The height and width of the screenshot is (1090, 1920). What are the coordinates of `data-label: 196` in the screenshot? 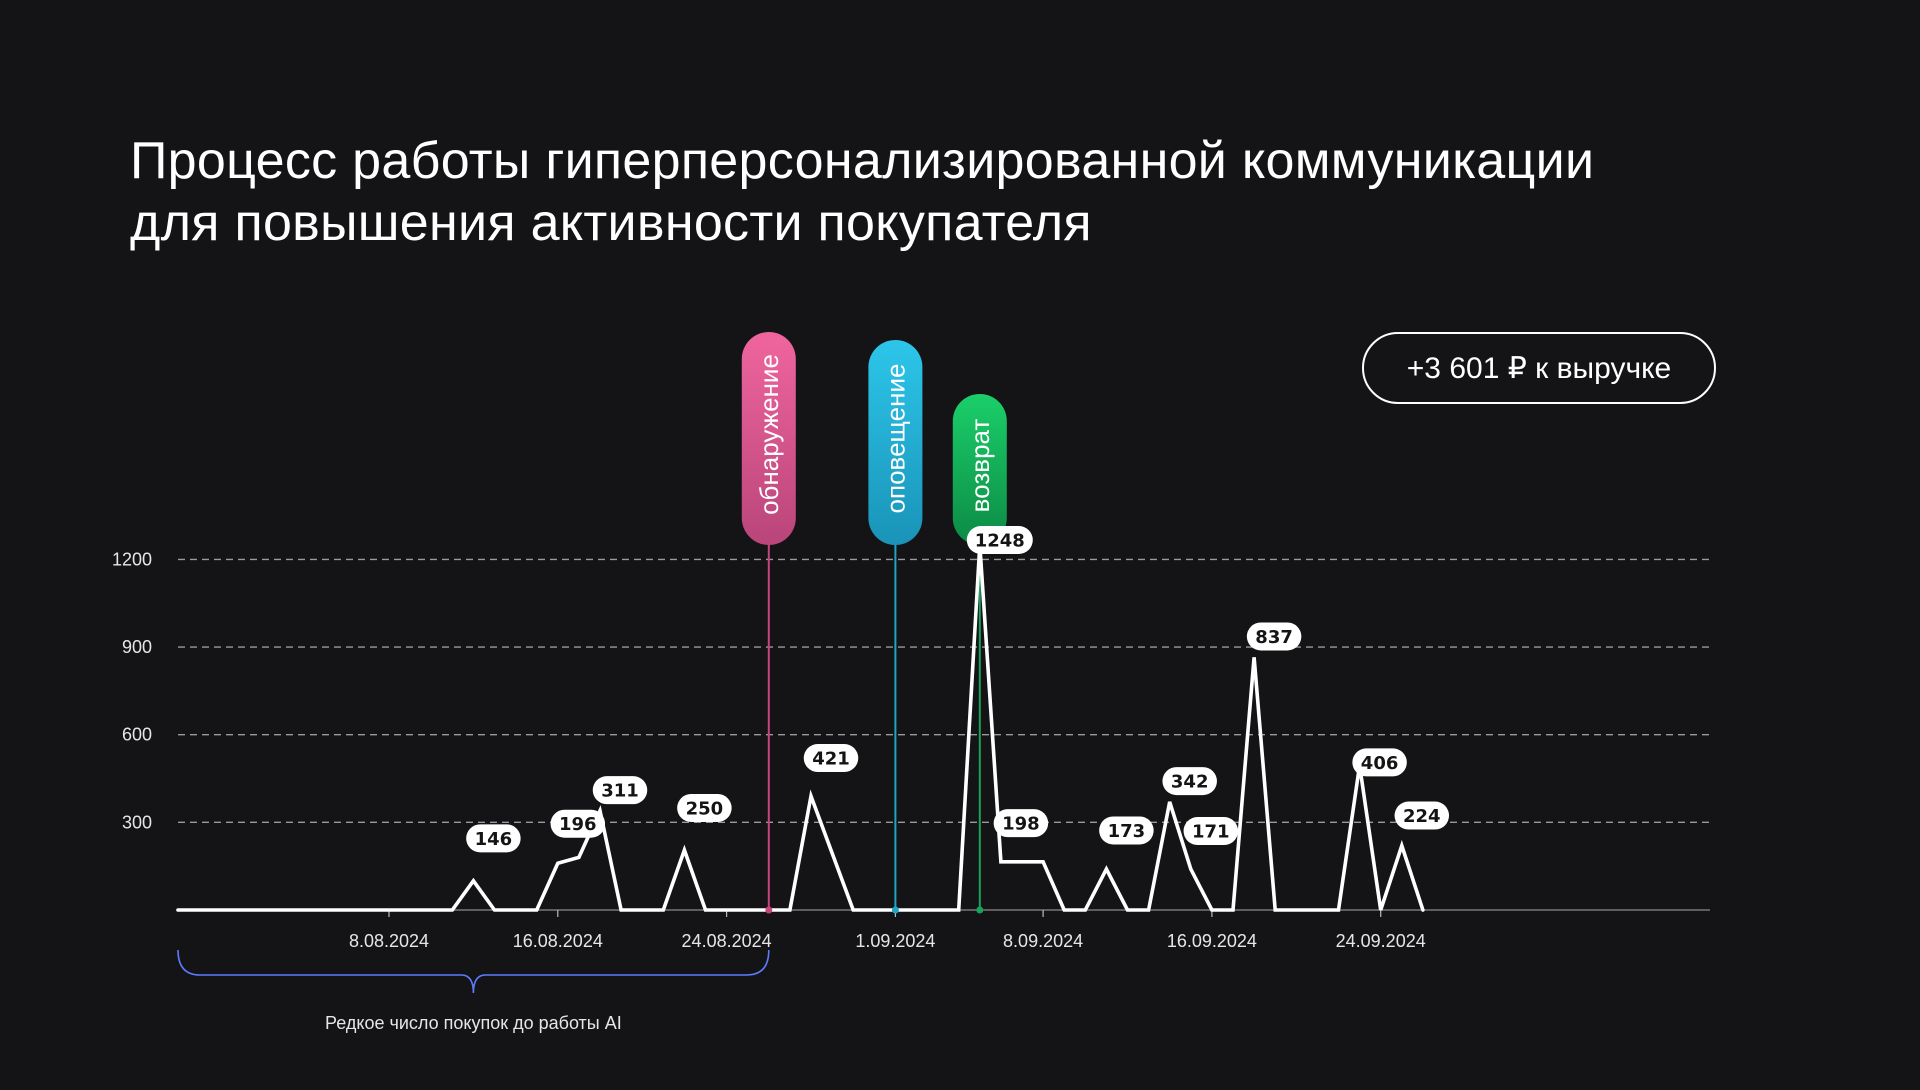 It's located at (578, 823).